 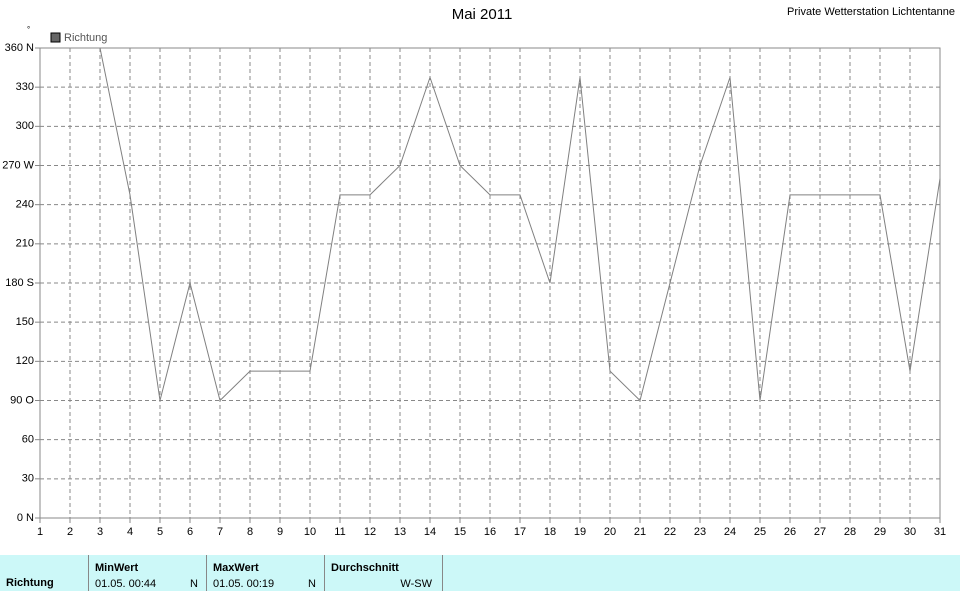 What do you see at coordinates (28, 479) in the screenshot?
I see `y-tick-label: 30` at bounding box center [28, 479].